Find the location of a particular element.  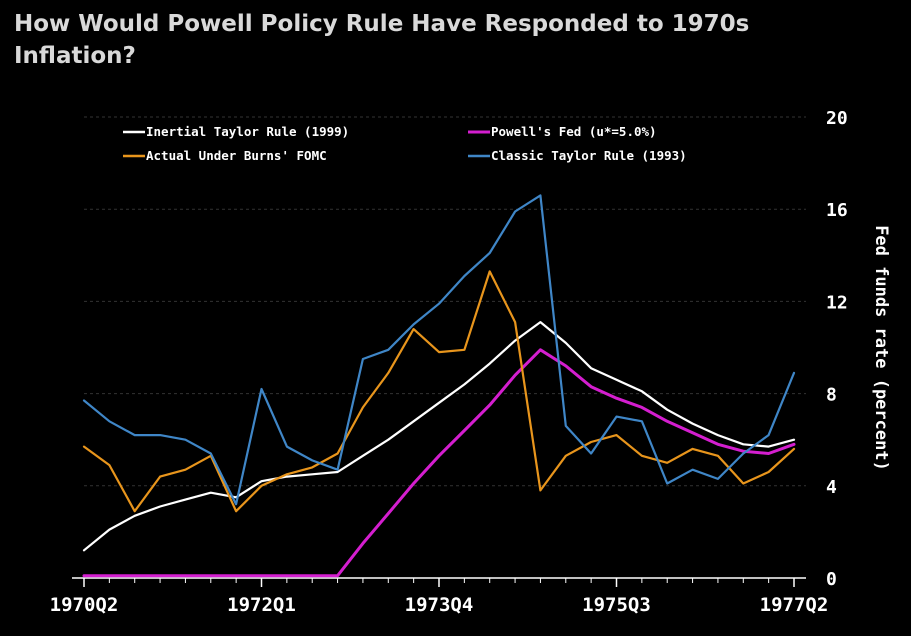

x-tick-label: 1973Q4 is located at coordinates (439, 605).